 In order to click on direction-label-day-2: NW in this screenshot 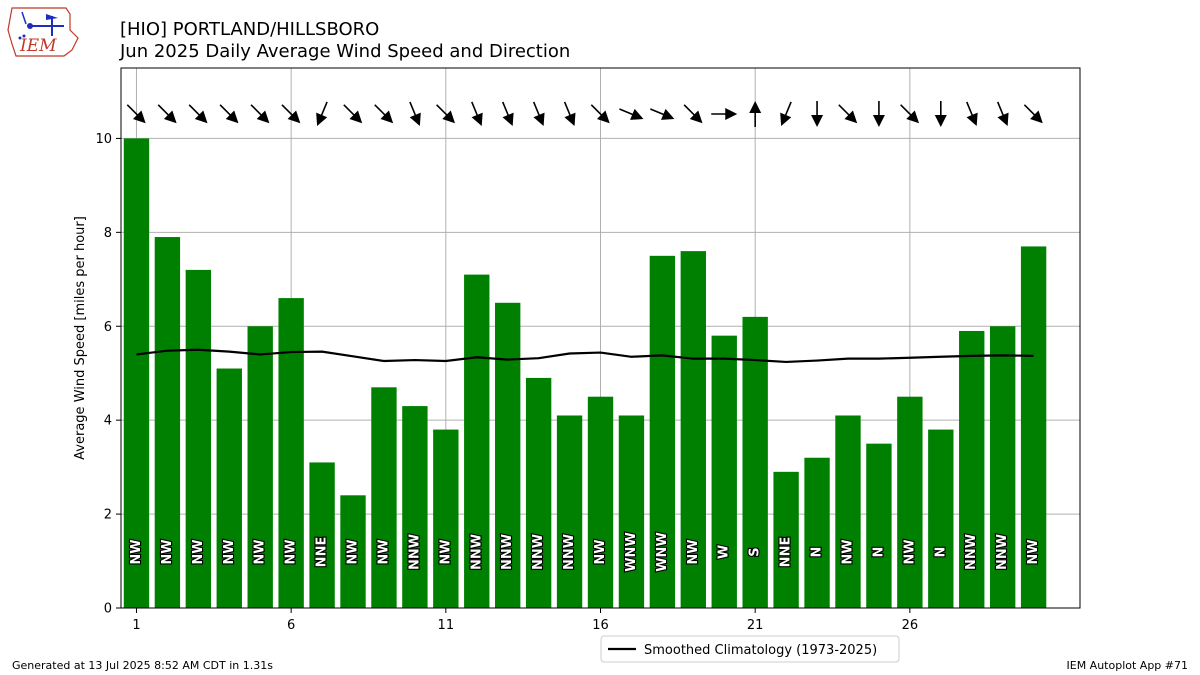, I will do `click(167, 551)`.